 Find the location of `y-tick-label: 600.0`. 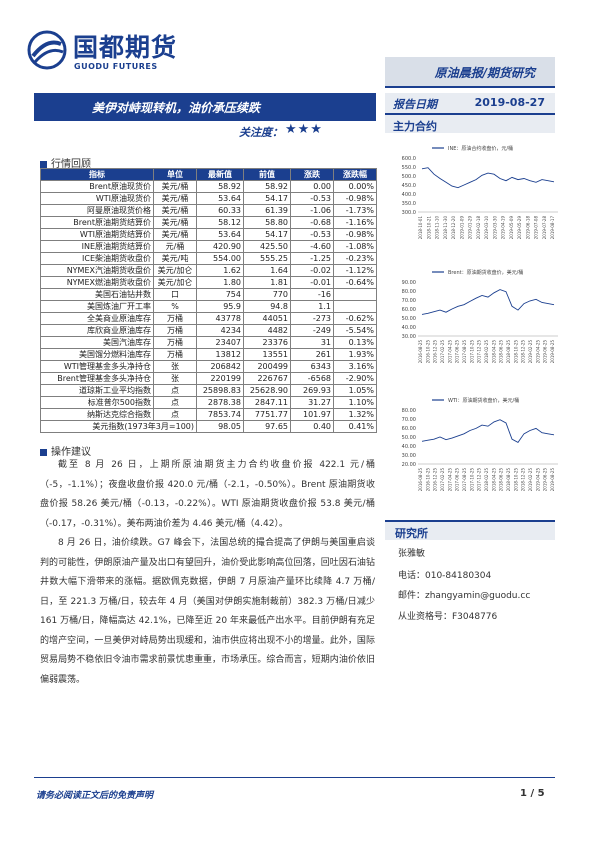

y-tick-label: 600.0 is located at coordinates (409, 159).